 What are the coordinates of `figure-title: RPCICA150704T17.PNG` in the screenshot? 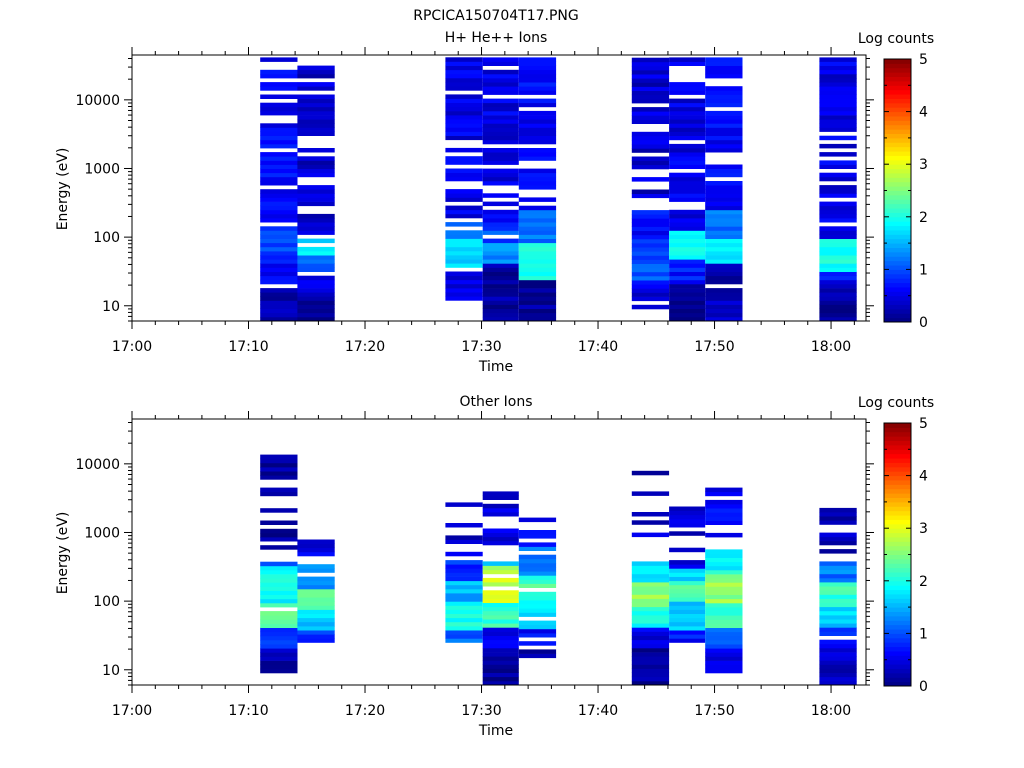 It's located at (495, 16).